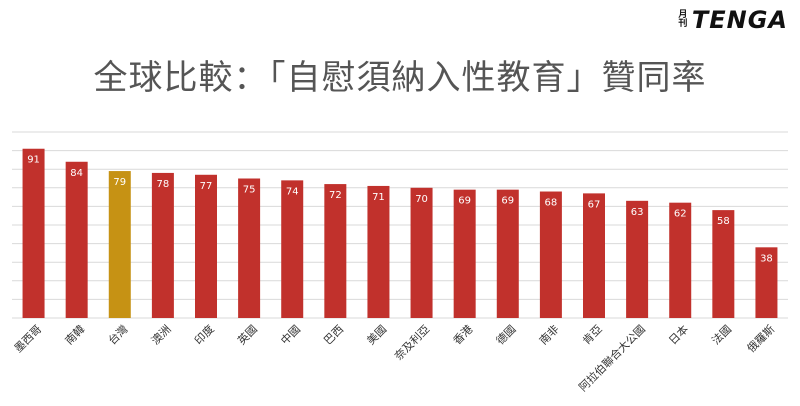 Image resolution: width=800 pixels, height=406 pixels. Describe the element at coordinates (678, 334) in the screenshot. I see `x-tick-label: 日本` at that location.